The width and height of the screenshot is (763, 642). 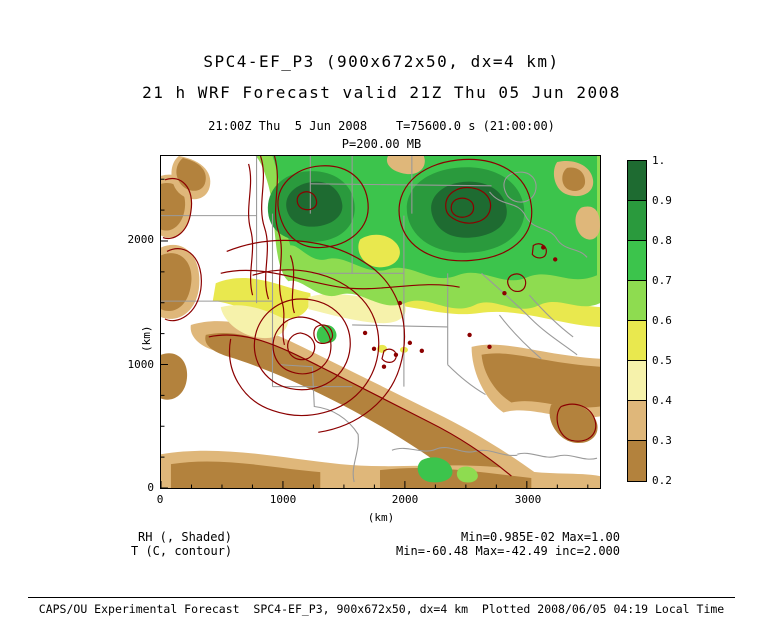 I want to click on specks-layer, so click(x=460, y=307).